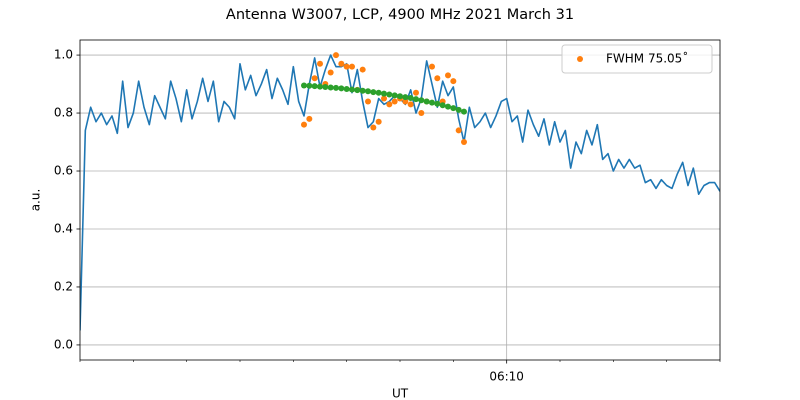  Describe the element at coordinates (400, 393) in the screenshot. I see `x-axis-label: UT` at that location.